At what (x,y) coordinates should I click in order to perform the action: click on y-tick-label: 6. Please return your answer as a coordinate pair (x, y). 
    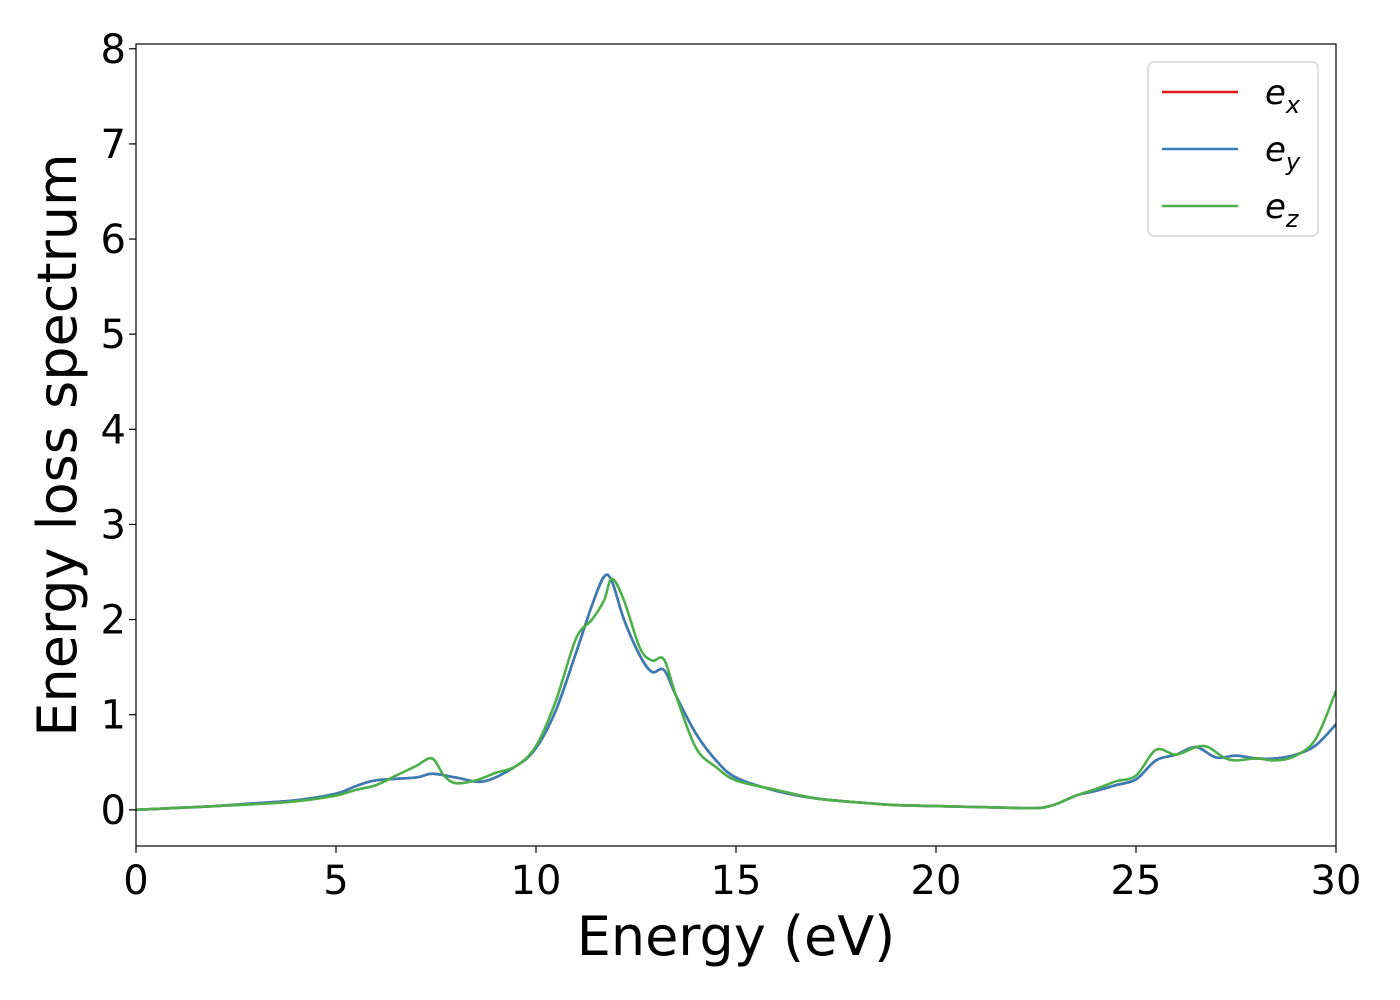
    Looking at the image, I should click on (113, 240).